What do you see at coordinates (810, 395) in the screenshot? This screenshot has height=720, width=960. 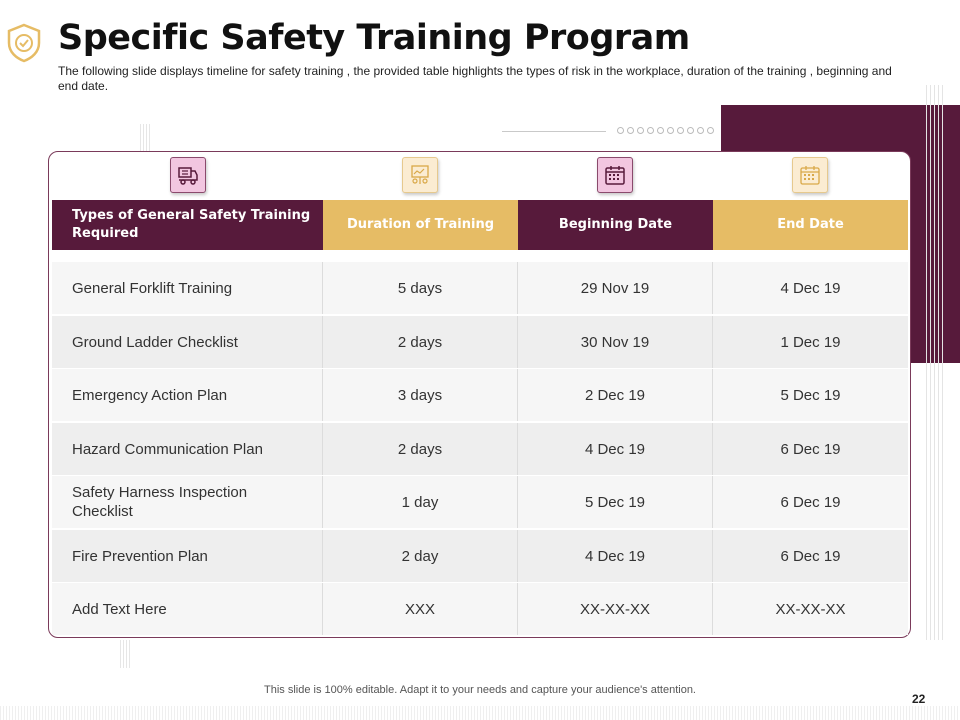 I see `cell-end-date: 5 Dec 19` at bounding box center [810, 395].